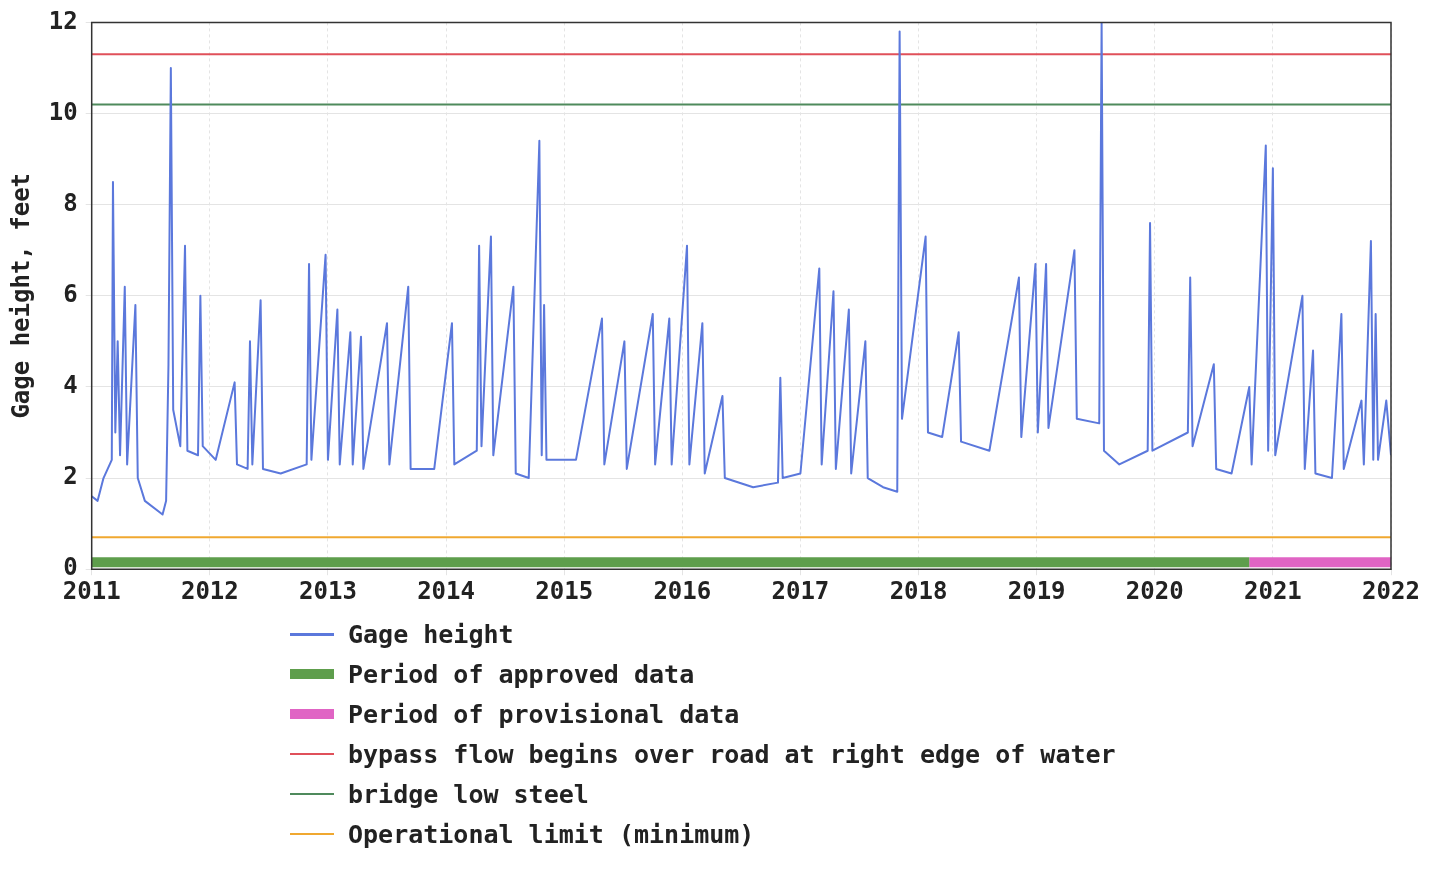 The height and width of the screenshot is (871, 1436). Describe the element at coordinates (63, 111) in the screenshot. I see `y-tick-label: 10` at that location.